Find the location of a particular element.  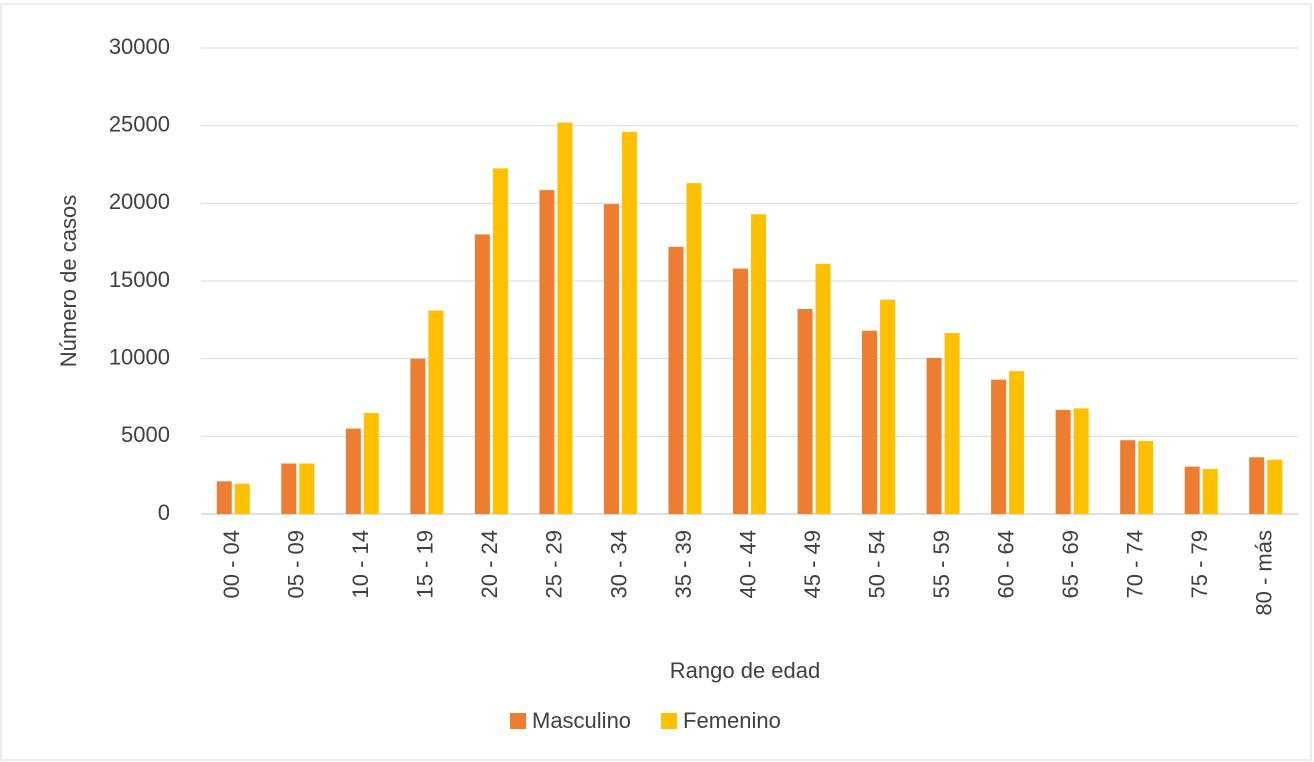

x-tick-label: 00 - 04 is located at coordinates (231, 564).